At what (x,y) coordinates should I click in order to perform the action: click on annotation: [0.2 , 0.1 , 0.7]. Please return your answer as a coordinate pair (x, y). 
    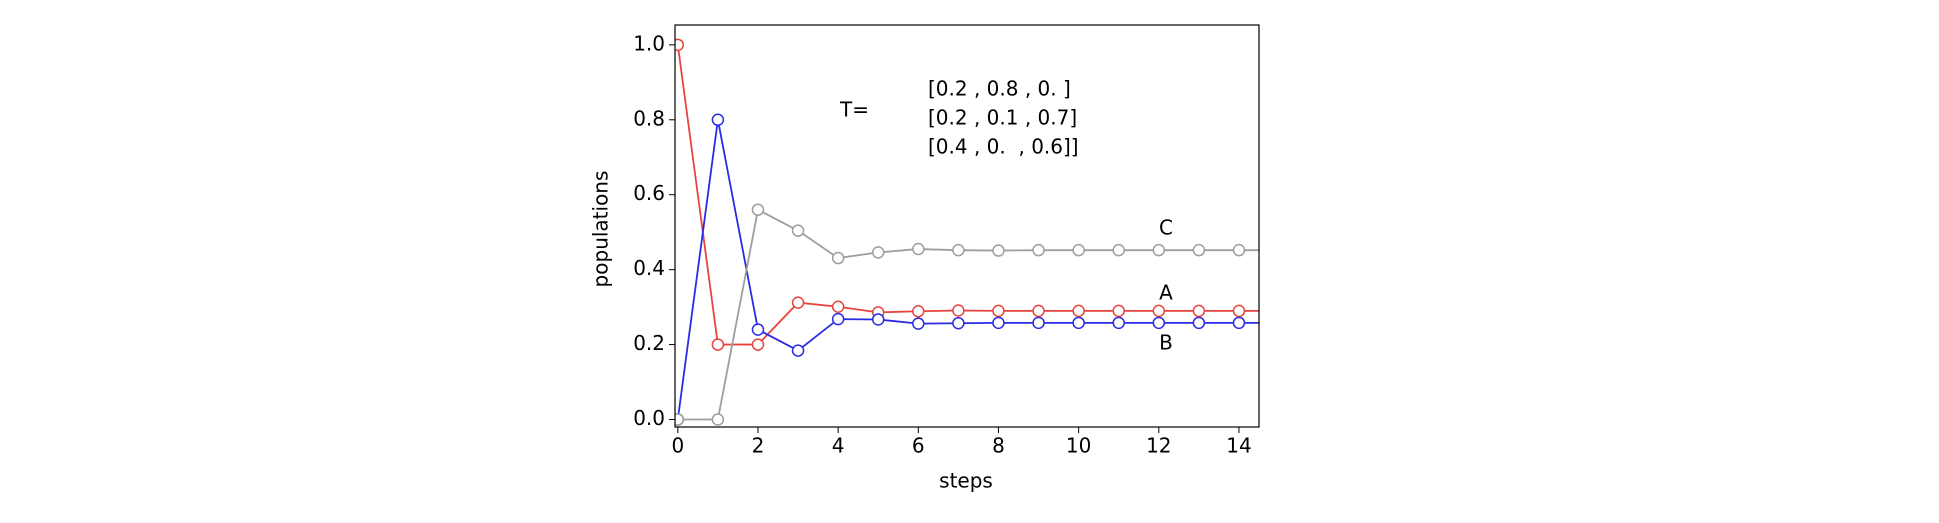
    Looking at the image, I should click on (1002, 118).